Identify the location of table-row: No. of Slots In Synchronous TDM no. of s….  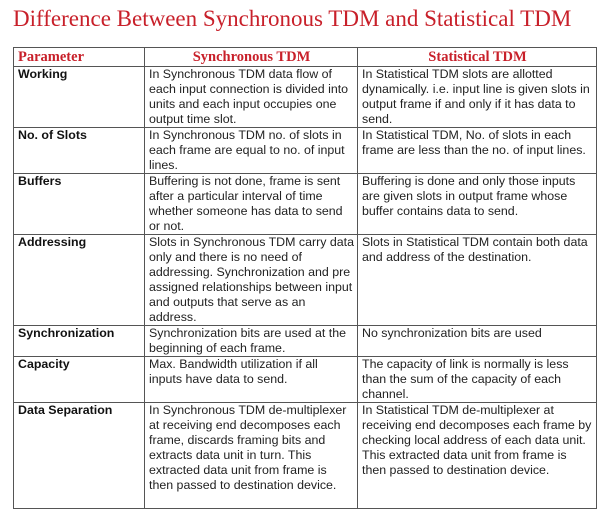
(305, 150).